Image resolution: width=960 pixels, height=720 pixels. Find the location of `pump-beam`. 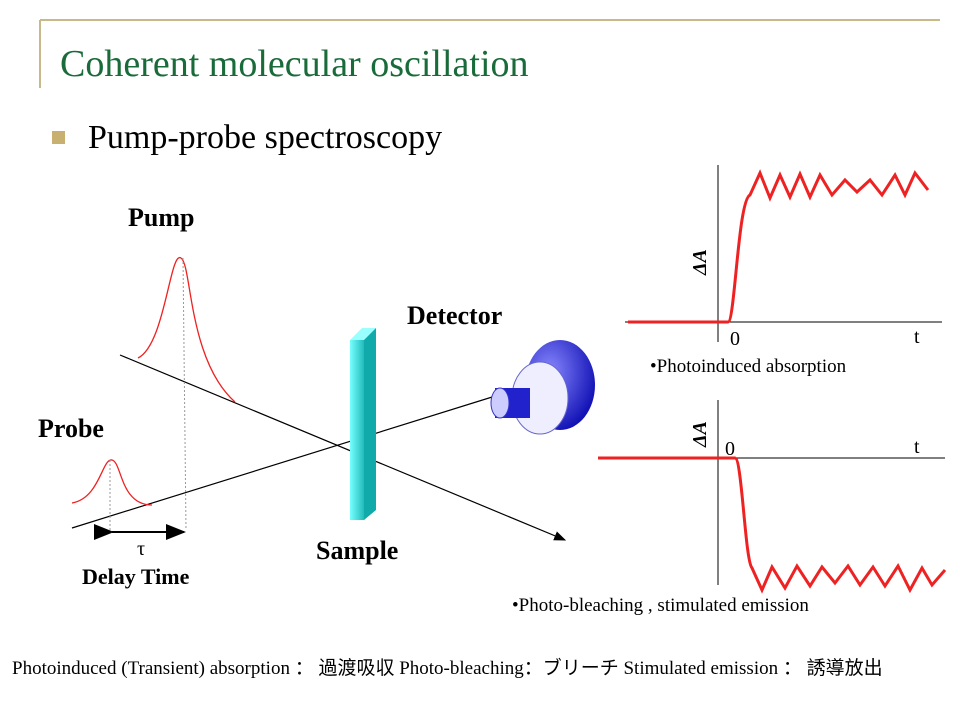

pump-beam is located at coordinates (343, 447).